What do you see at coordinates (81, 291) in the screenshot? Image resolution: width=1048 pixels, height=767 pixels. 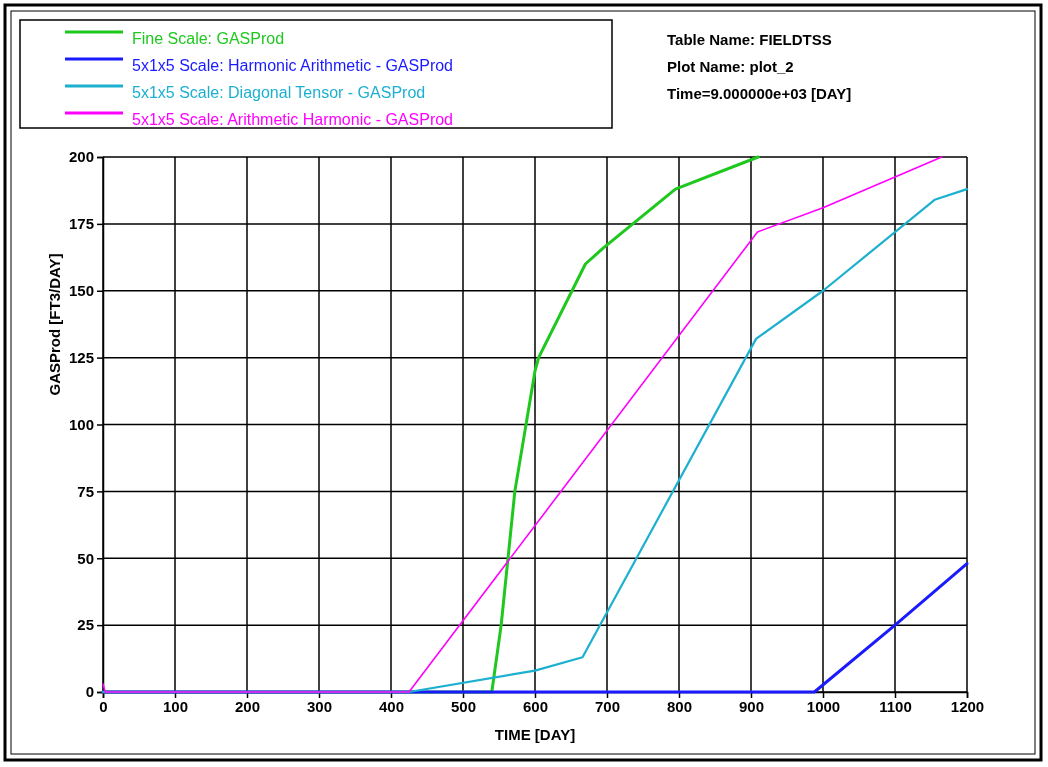 I see `y-tick-label: 150` at bounding box center [81, 291].